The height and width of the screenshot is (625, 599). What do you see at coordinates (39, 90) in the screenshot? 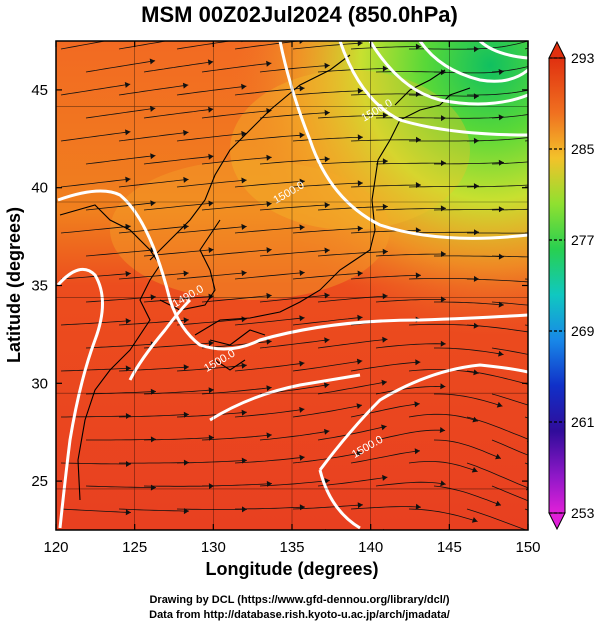
I see `y-tick-label: 45` at bounding box center [39, 90].